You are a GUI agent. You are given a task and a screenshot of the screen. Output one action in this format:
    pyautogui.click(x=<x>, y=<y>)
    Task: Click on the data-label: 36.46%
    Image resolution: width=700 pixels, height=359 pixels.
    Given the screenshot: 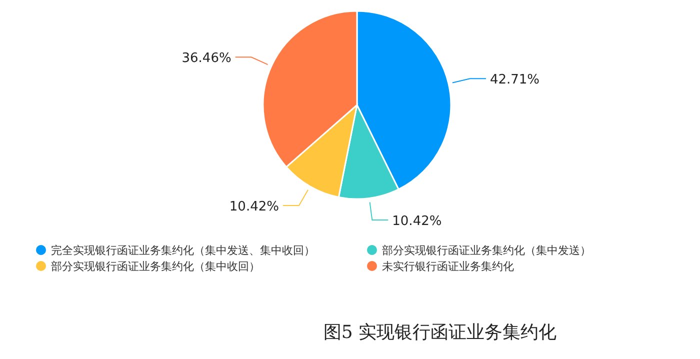 What is the action you would take?
    pyautogui.click(x=207, y=58)
    